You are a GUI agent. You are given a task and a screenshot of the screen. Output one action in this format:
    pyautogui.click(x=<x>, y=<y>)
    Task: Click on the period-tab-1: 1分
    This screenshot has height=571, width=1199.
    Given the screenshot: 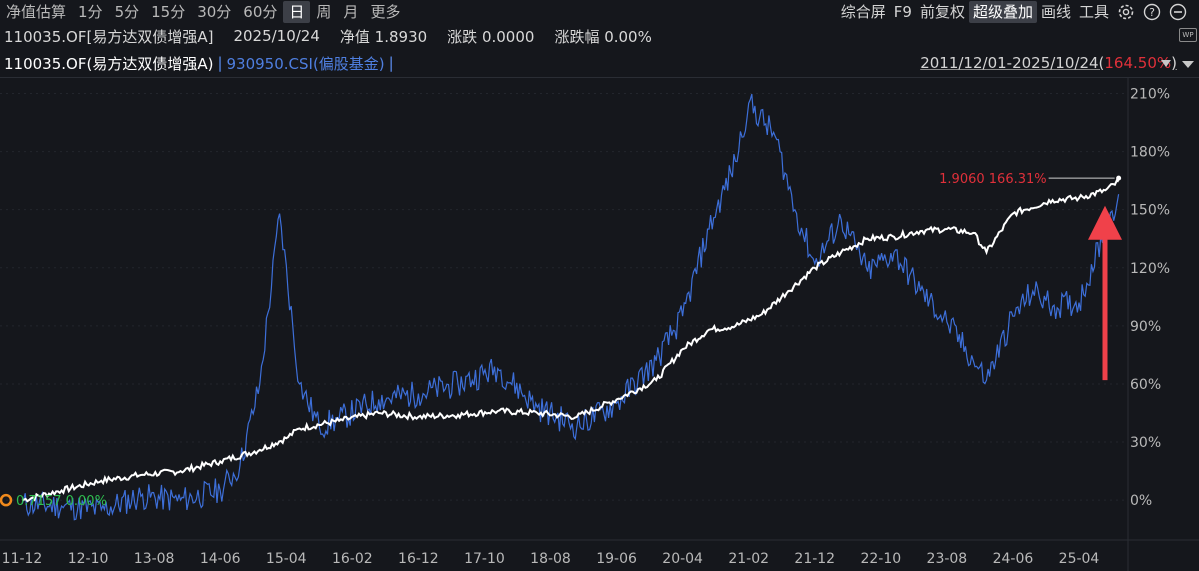 What is the action you would take?
    pyautogui.click(x=90, y=12)
    